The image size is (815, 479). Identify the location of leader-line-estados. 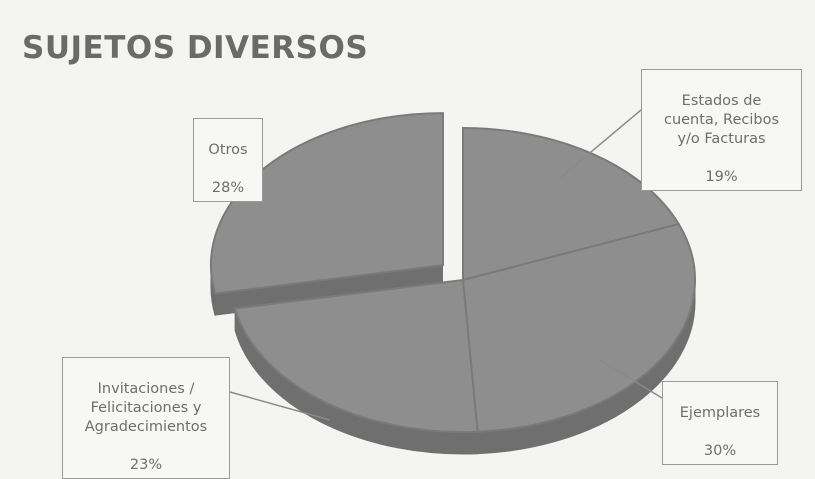
(599, 144).